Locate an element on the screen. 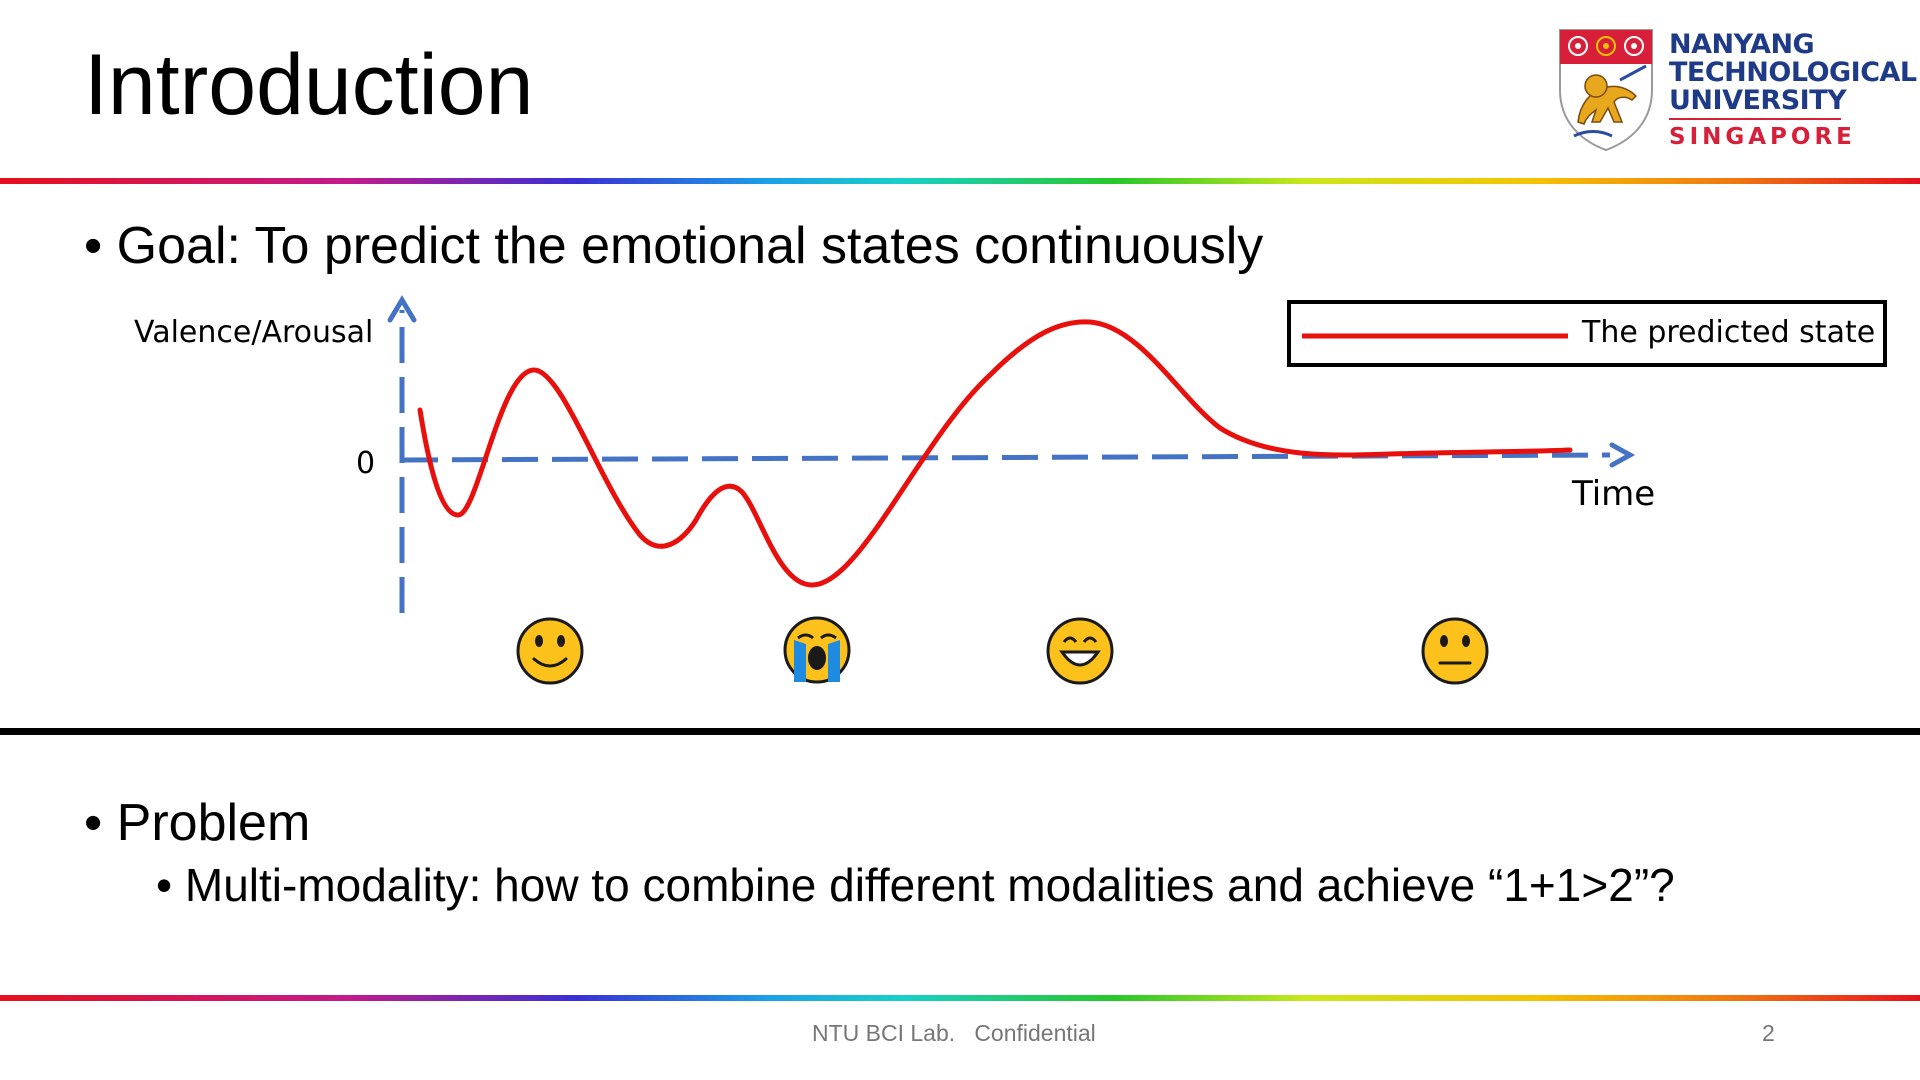  grinning-face-icon is located at coordinates (1080, 651).